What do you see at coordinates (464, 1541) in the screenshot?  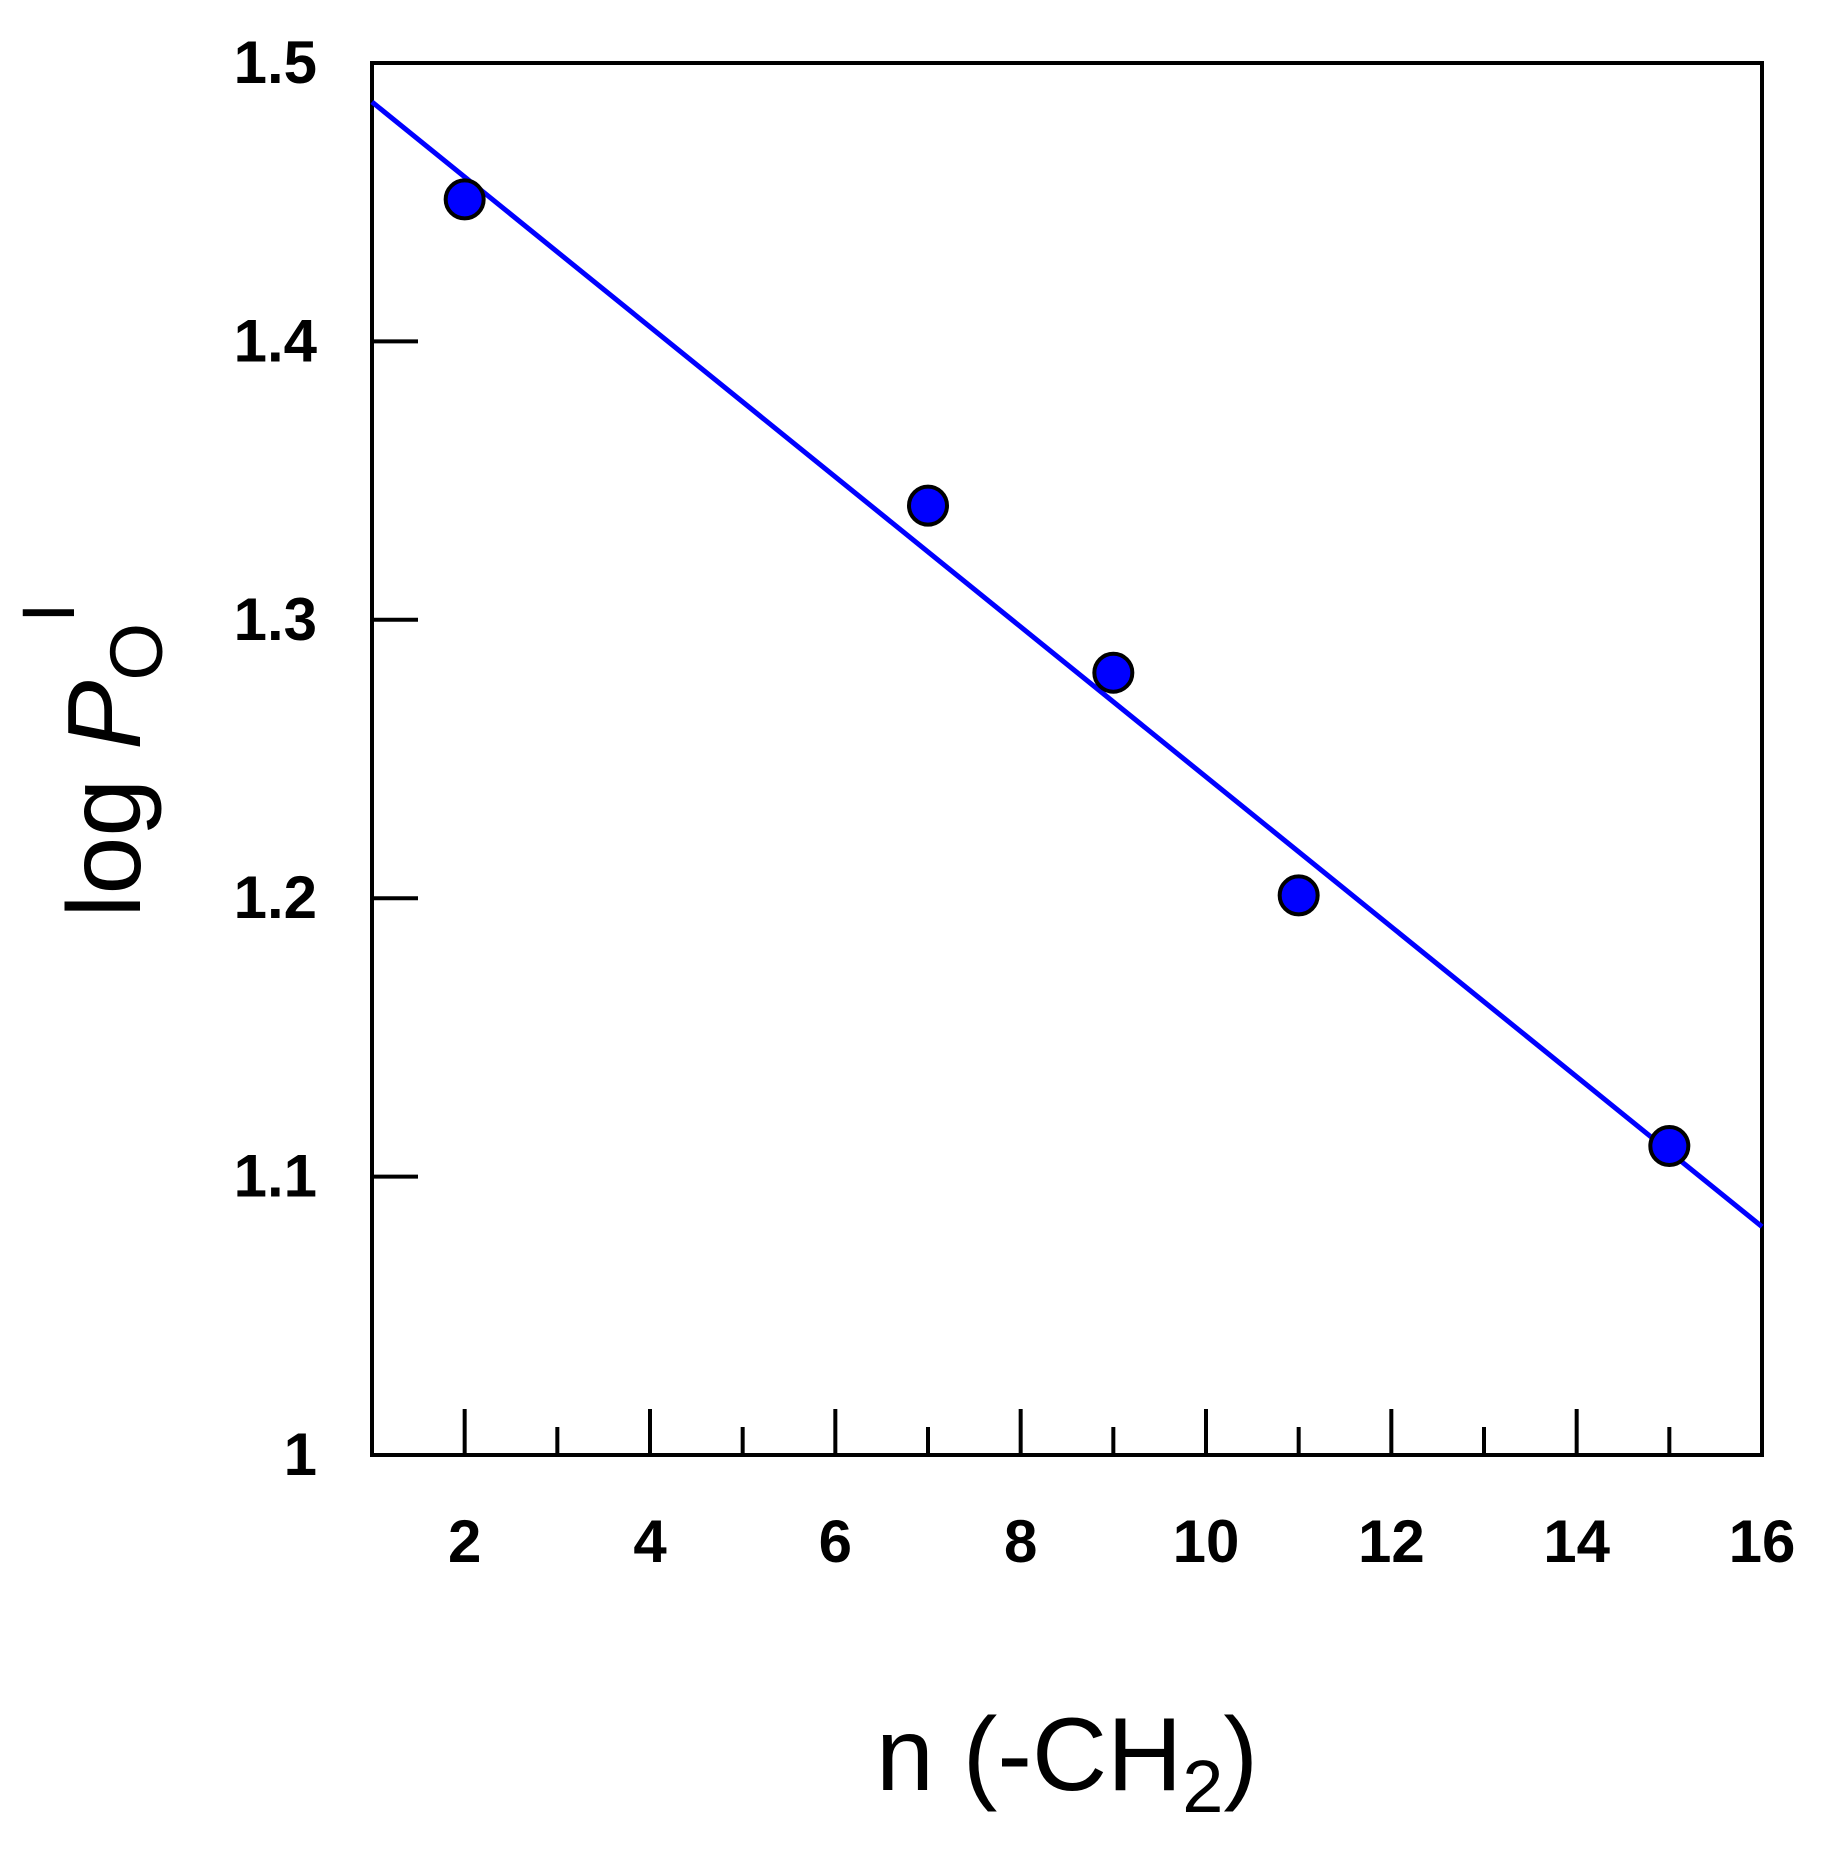 I see `x-tick-label: 2` at bounding box center [464, 1541].